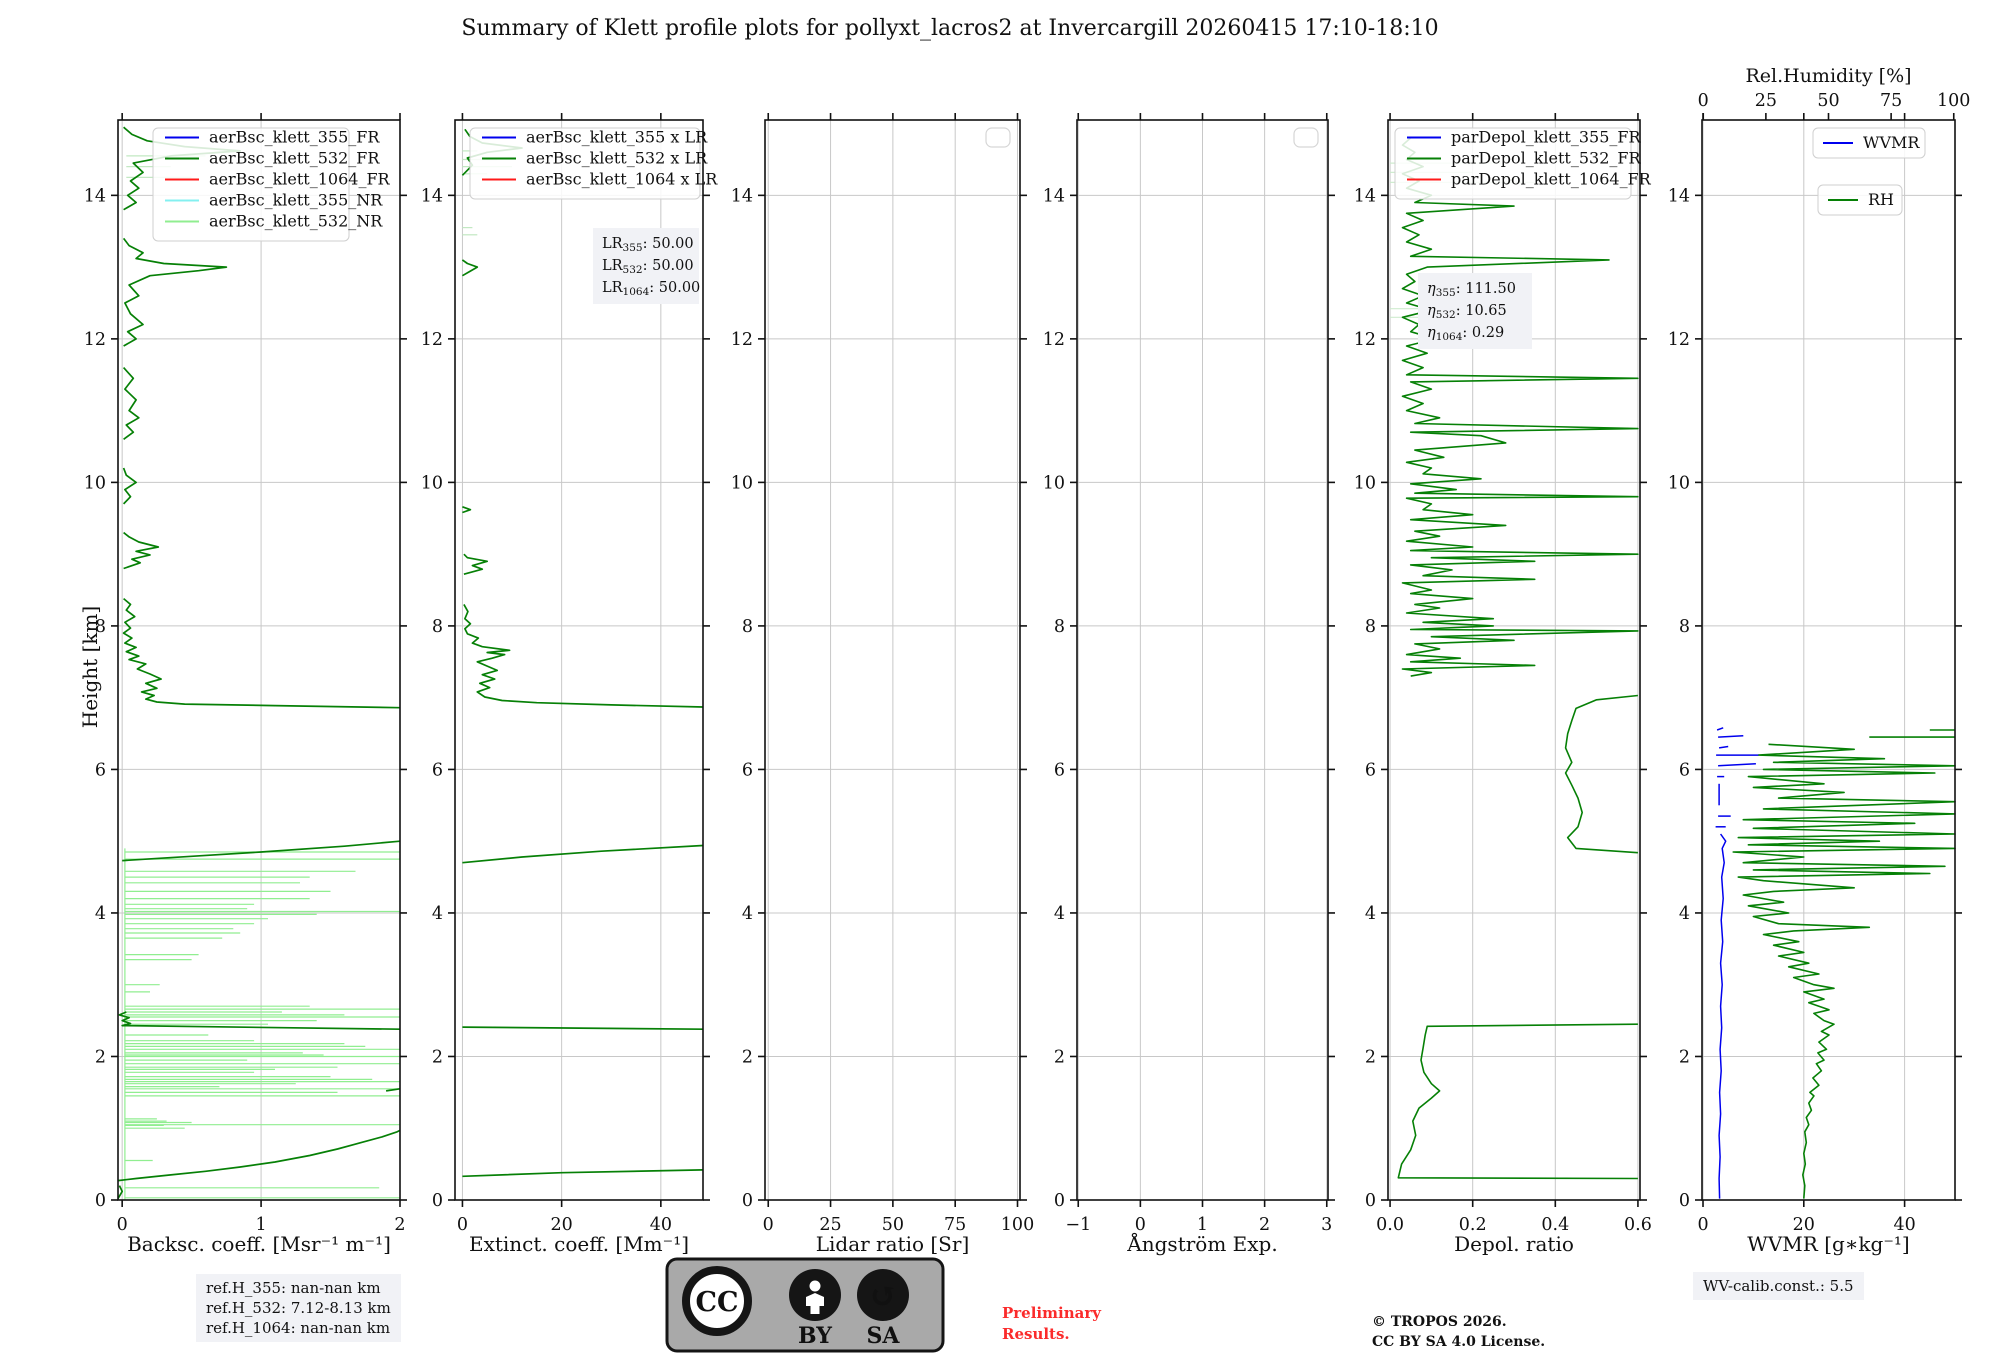  What do you see at coordinates (1904, 1225) in the screenshot?
I see `svg-text: 40` at bounding box center [1904, 1225].